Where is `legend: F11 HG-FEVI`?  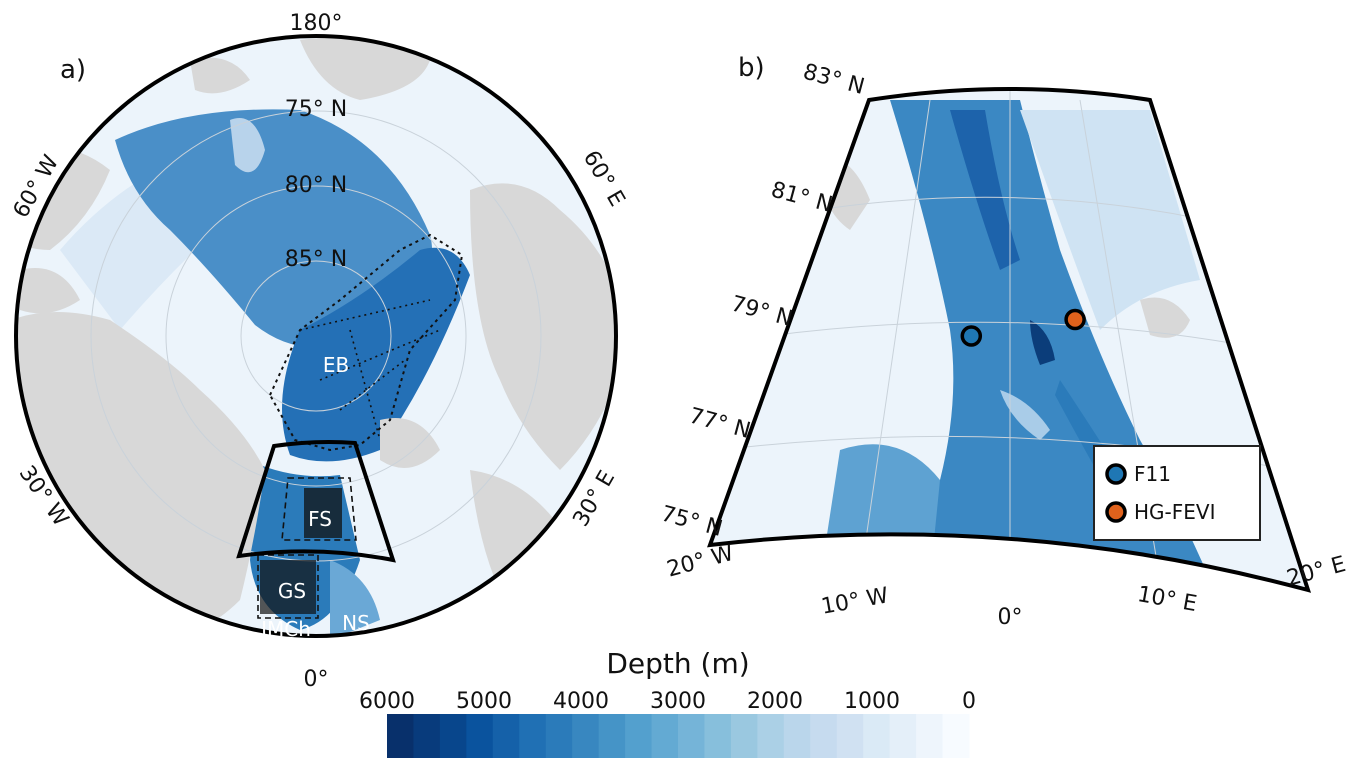
legend: F11 HG-FEVI is located at coordinates (1177, 493).